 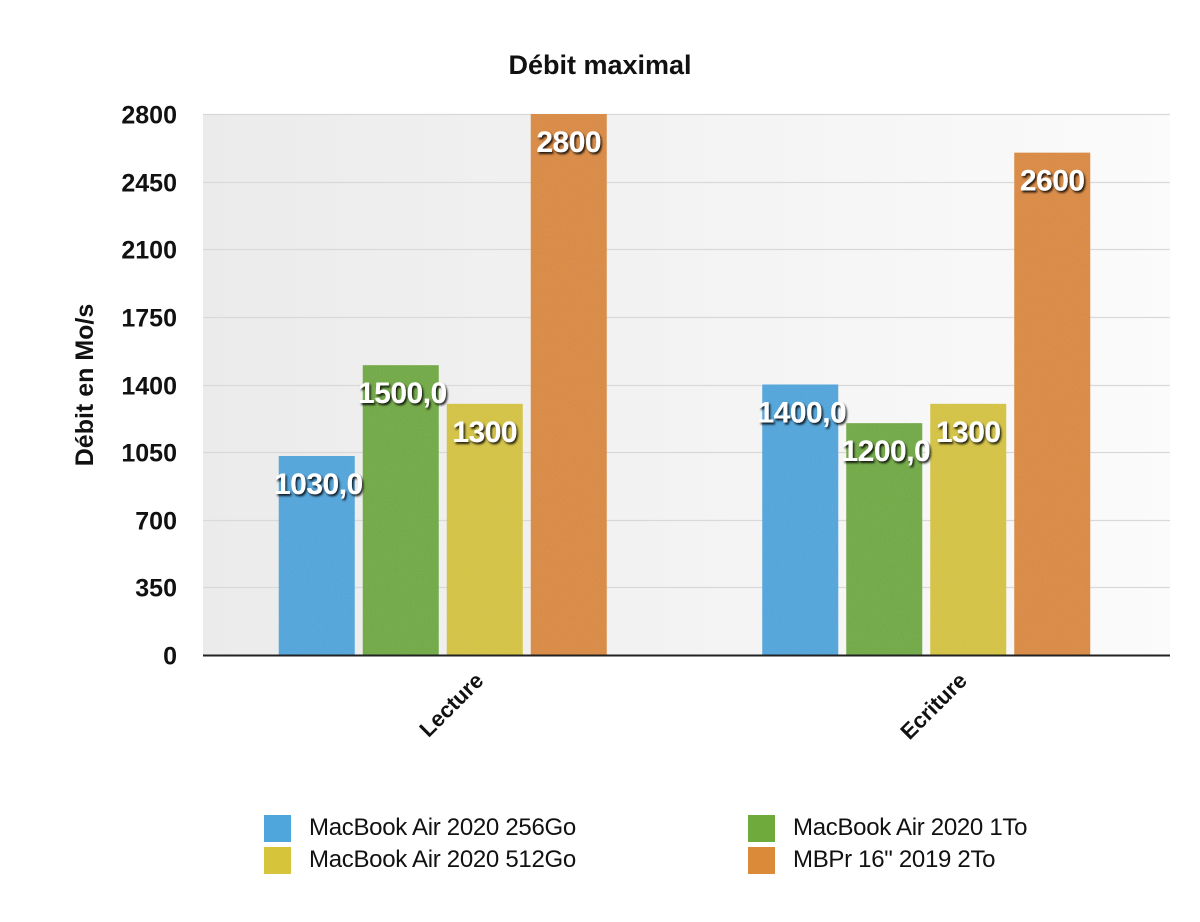 I want to click on y-tick-label: 2800, so click(x=149, y=116).